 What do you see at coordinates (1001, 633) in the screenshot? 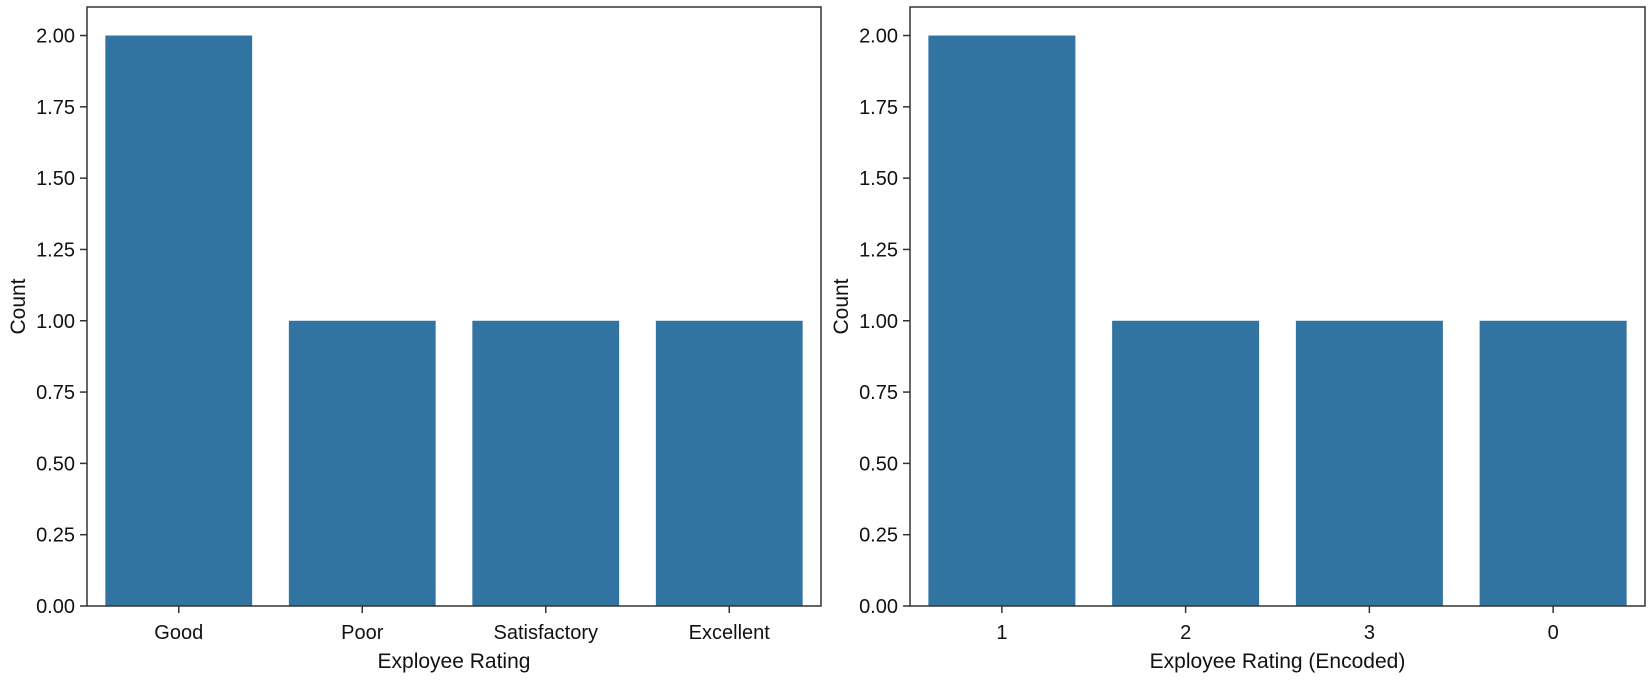
I see `x-tick-label: 1` at bounding box center [1001, 633].